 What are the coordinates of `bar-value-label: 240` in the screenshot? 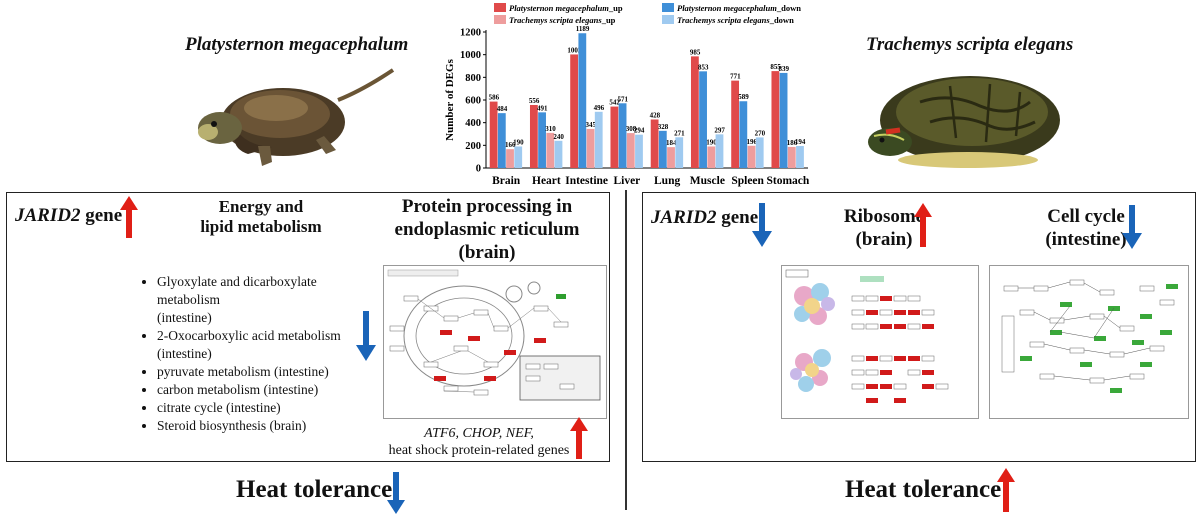 It's located at (558, 137).